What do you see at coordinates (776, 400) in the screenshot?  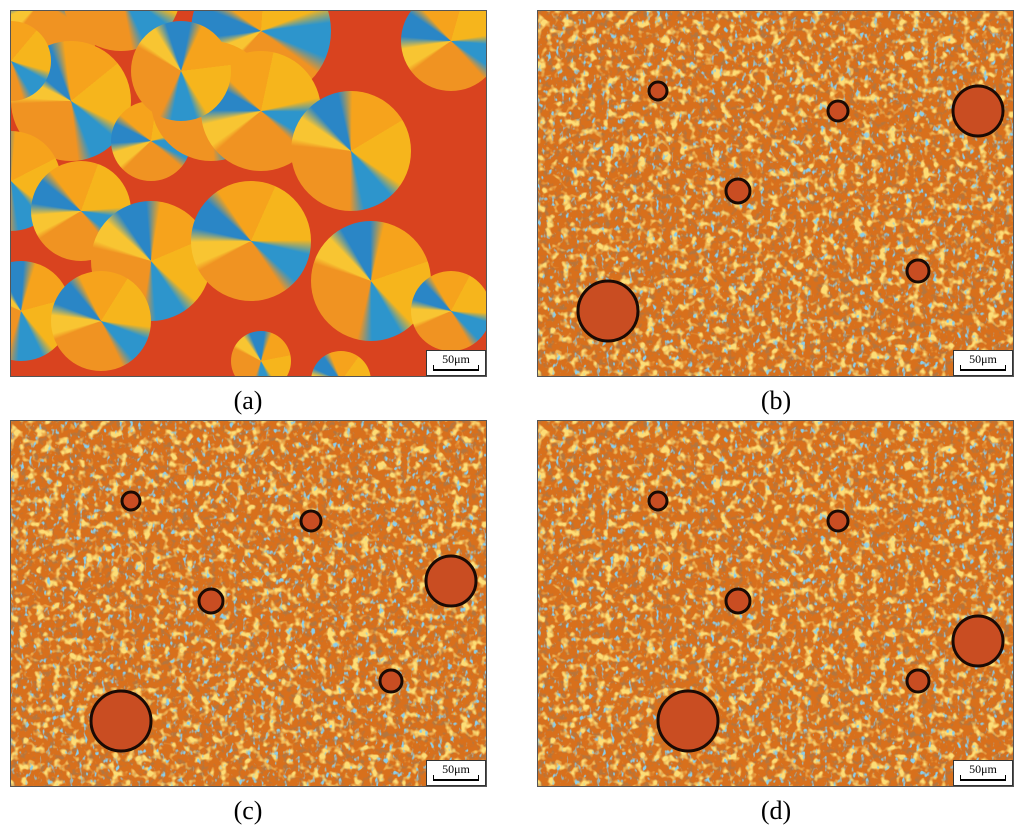 I see `panel-label: (b)` at bounding box center [776, 400].